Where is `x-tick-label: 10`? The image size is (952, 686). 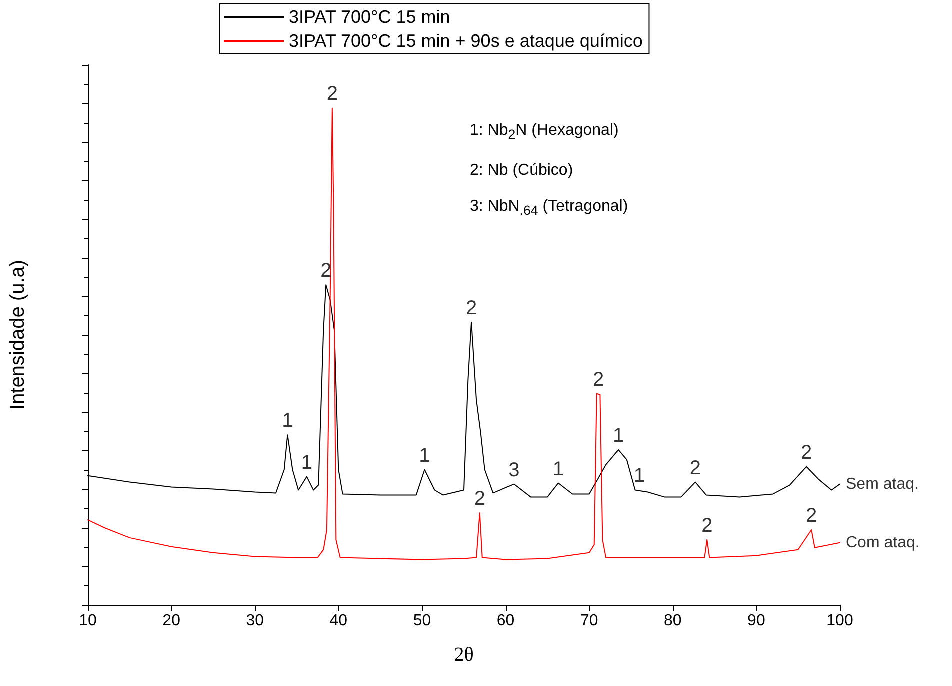 x-tick-label: 10 is located at coordinates (88, 621).